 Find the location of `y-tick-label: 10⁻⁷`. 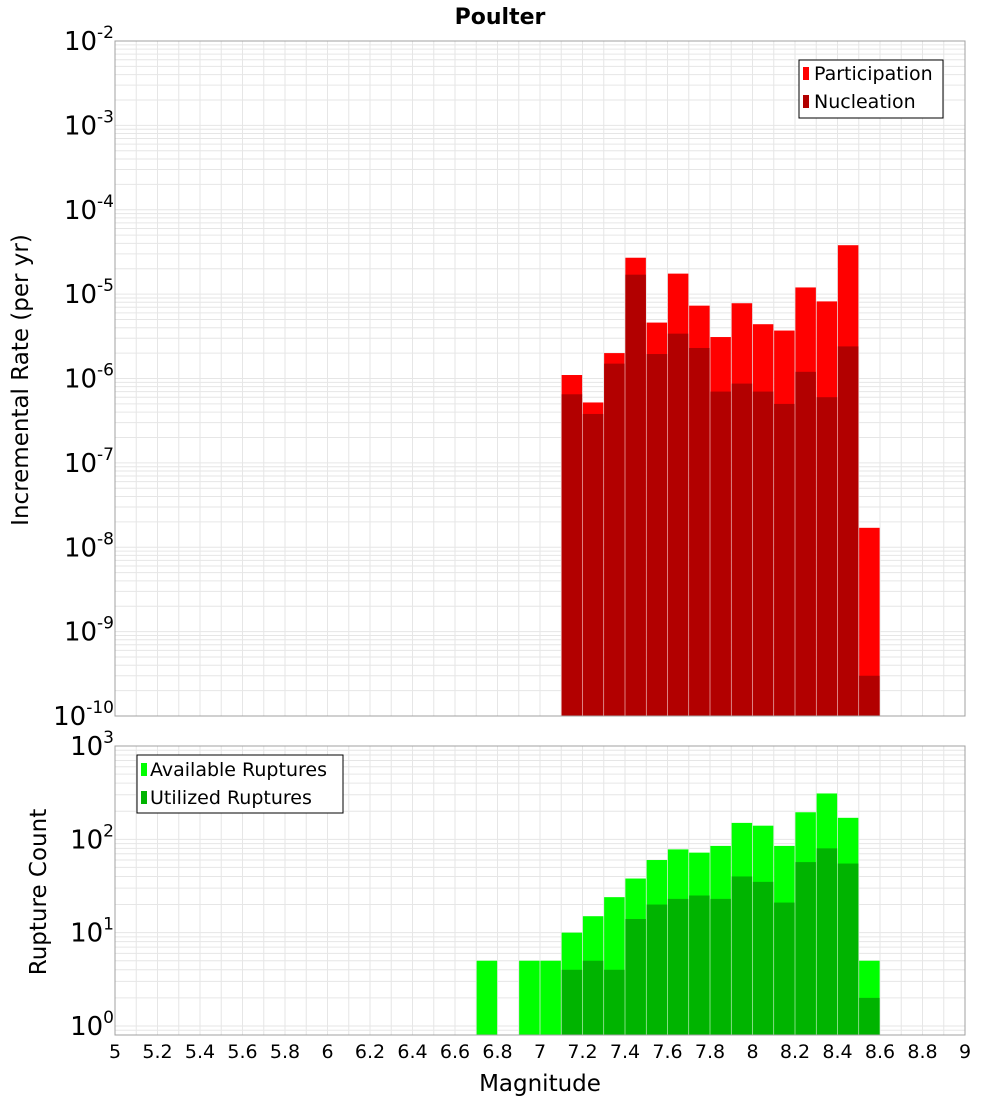

y-tick-label: 10⁻⁷ is located at coordinates (89, 462).